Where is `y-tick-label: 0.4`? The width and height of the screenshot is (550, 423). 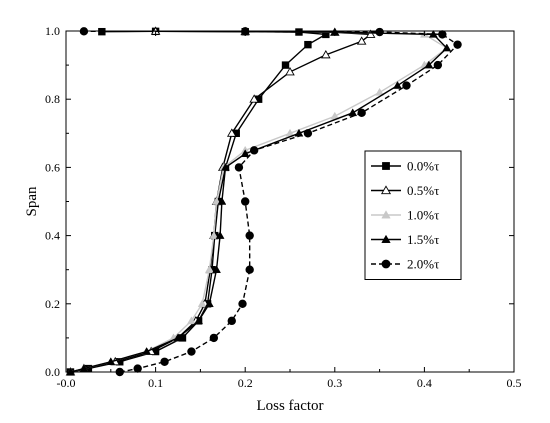 y-tick-label: 0.4 is located at coordinates (52, 236).